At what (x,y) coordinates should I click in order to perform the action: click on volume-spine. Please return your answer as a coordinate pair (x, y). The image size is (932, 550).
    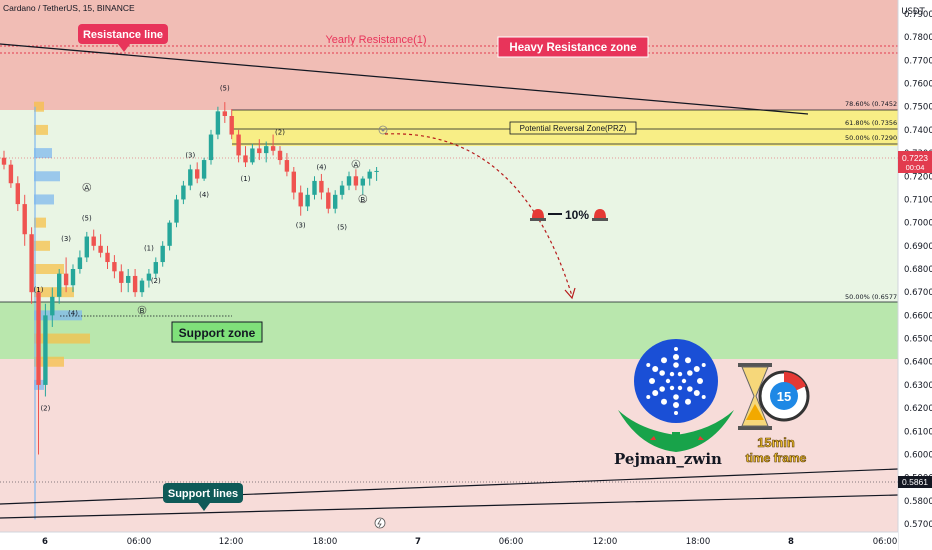
    Looking at the image, I should click on (35, 313).